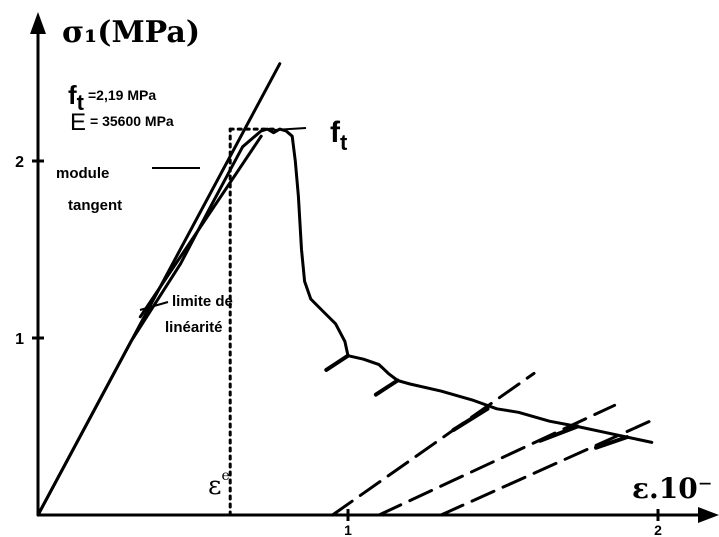 Image resolution: width=719 pixels, height=537 pixels. Describe the element at coordinates (19, 162) in the screenshot. I see `y-tick-label: 2` at that location.